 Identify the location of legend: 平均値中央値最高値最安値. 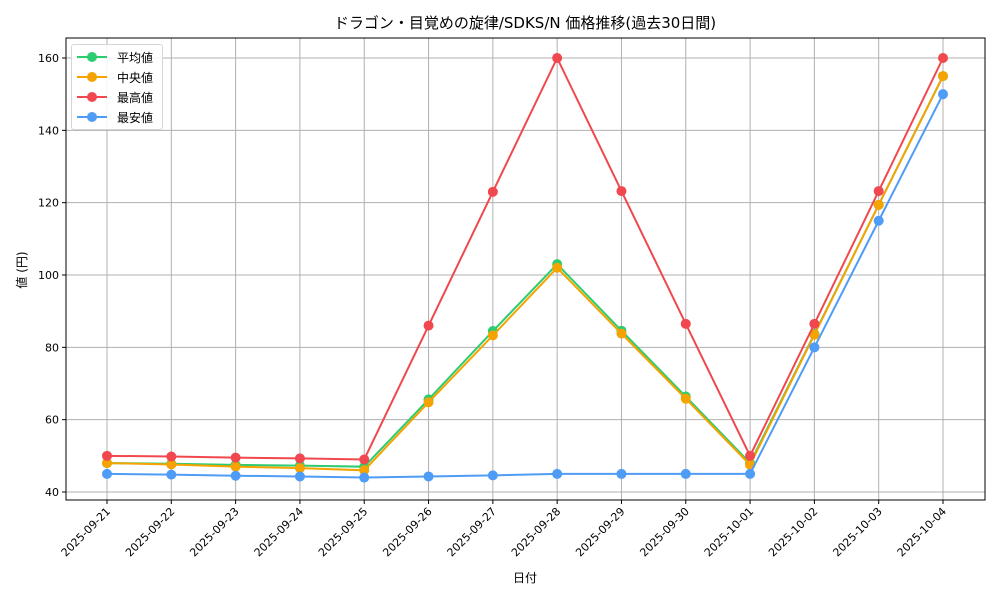
(117, 87).